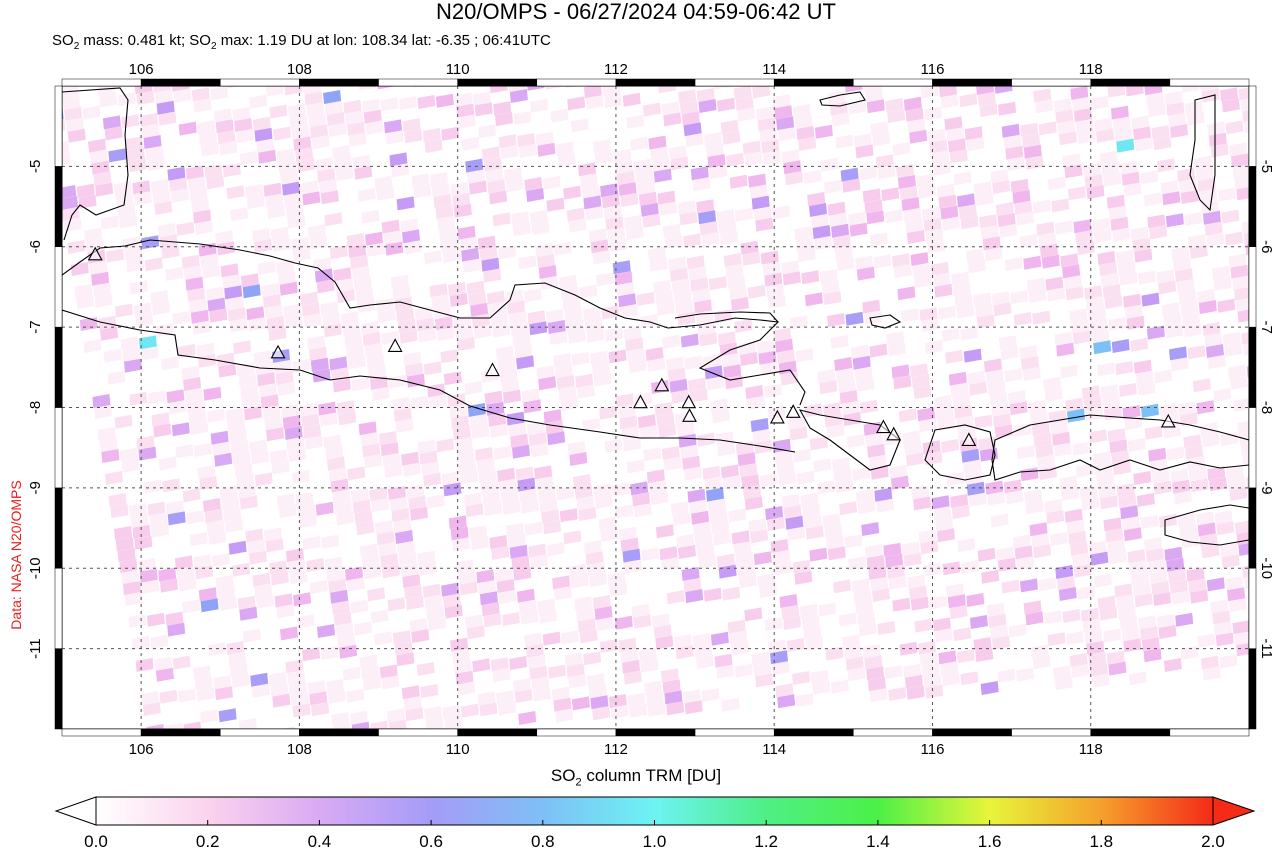 The image size is (1272, 853). Describe the element at coordinates (576, 732) in the screenshot. I see `frame-bar-bottom` at that location.